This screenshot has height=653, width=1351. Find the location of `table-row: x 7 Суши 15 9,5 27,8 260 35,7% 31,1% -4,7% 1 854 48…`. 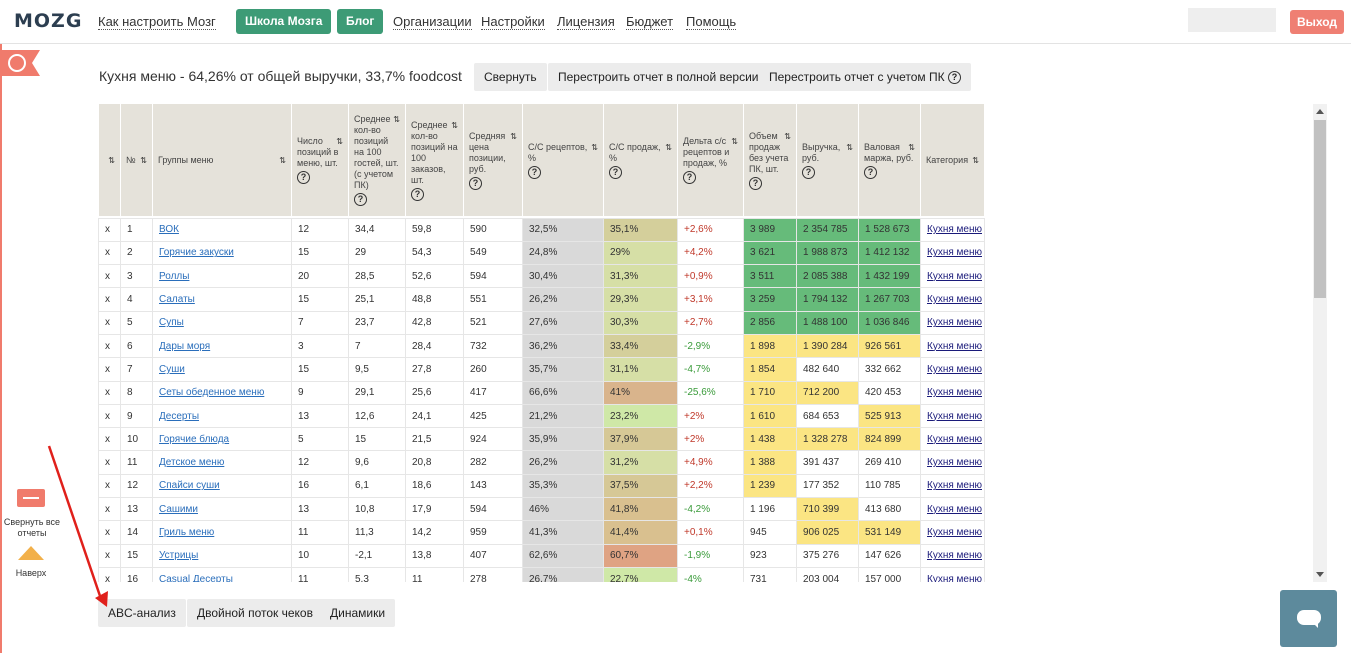

table-row: x 7 Суши 15 9,5 27,8 260 35,7% 31,1% -4,7% 1 854 48… is located at coordinates (541, 369).